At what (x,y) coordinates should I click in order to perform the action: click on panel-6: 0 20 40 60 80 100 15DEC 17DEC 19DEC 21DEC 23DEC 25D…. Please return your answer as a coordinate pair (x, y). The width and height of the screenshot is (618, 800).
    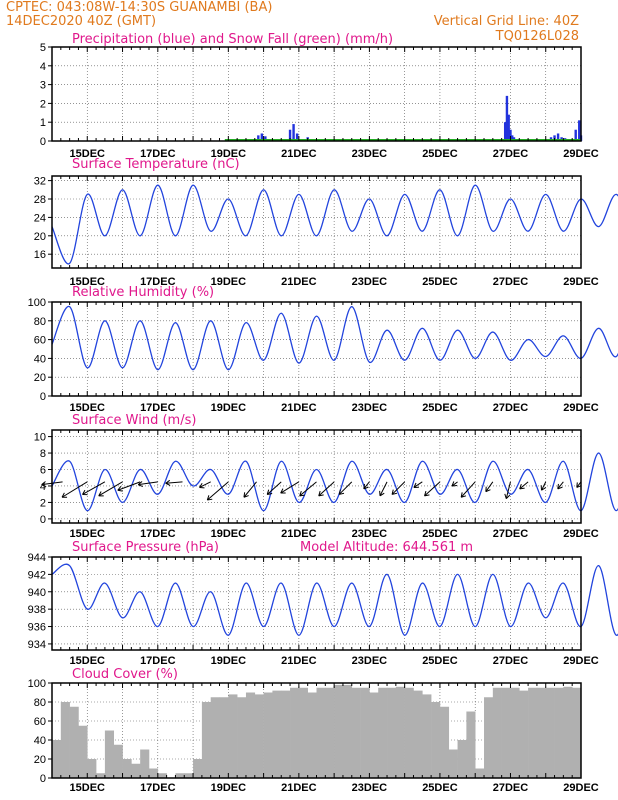
    Looking at the image, I should click on (313, 730).